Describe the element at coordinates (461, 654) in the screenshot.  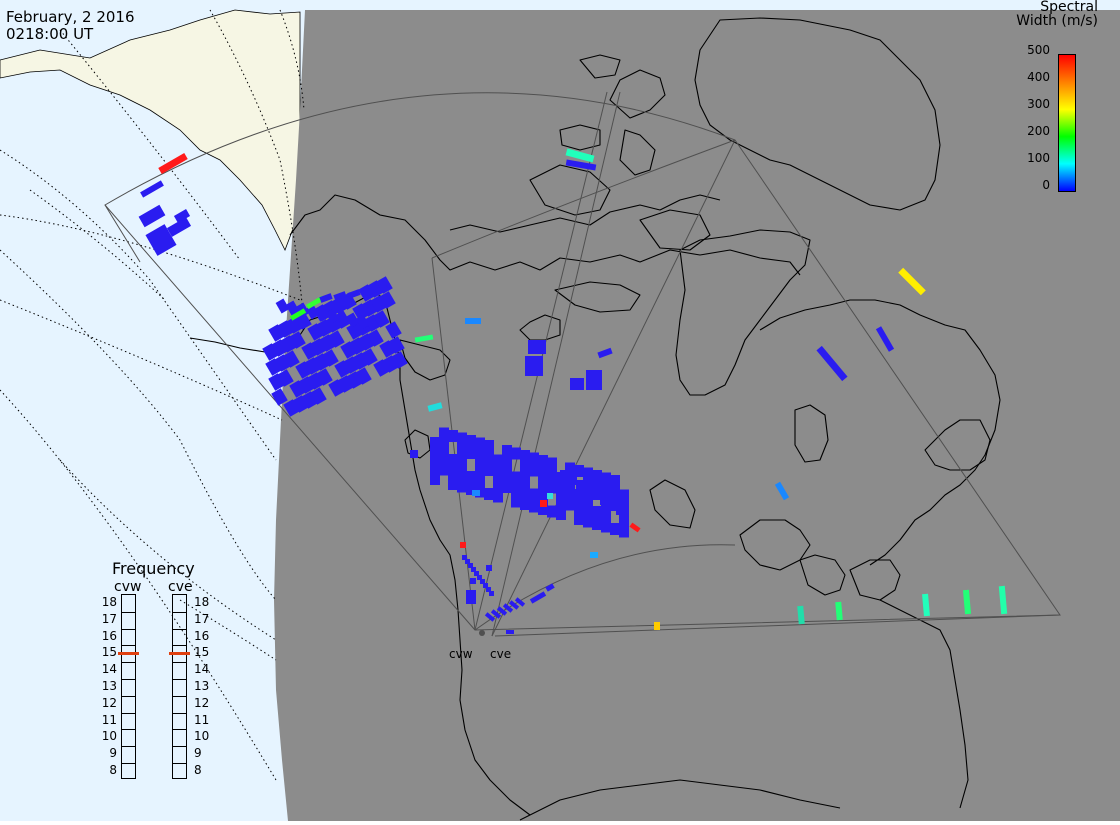
I see `radar-site-label-cvw: cvw` at that location.